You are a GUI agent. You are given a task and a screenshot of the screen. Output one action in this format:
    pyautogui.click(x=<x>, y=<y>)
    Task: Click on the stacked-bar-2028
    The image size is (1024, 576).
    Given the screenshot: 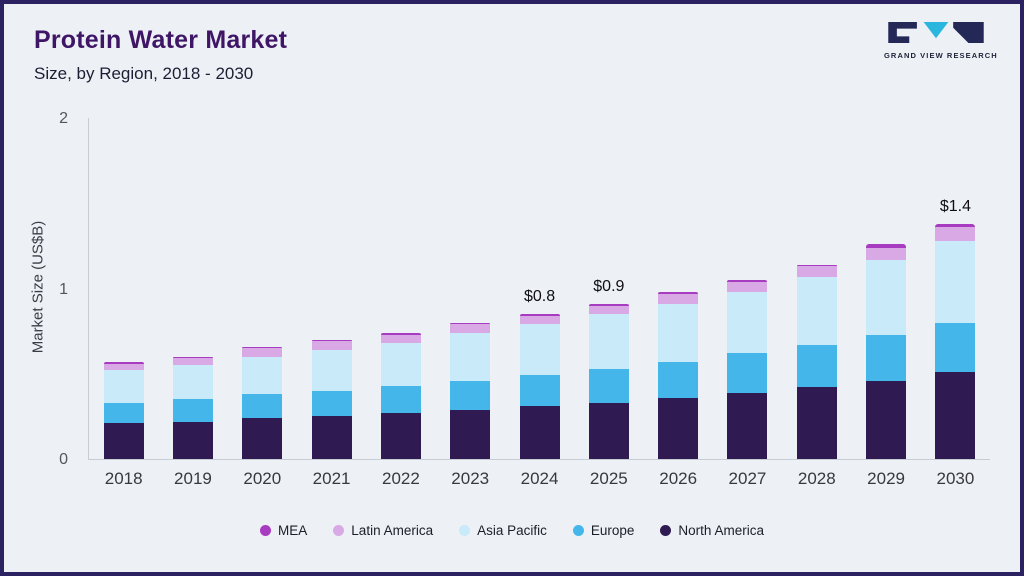 What is the action you would take?
    pyautogui.click(x=816, y=361)
    